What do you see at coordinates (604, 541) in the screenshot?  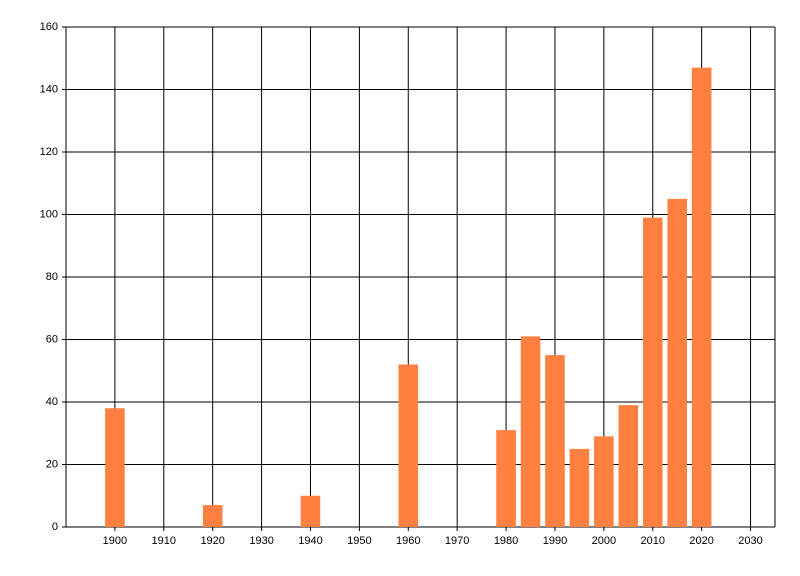 I see `x-tick-label: 2000` at bounding box center [604, 541].